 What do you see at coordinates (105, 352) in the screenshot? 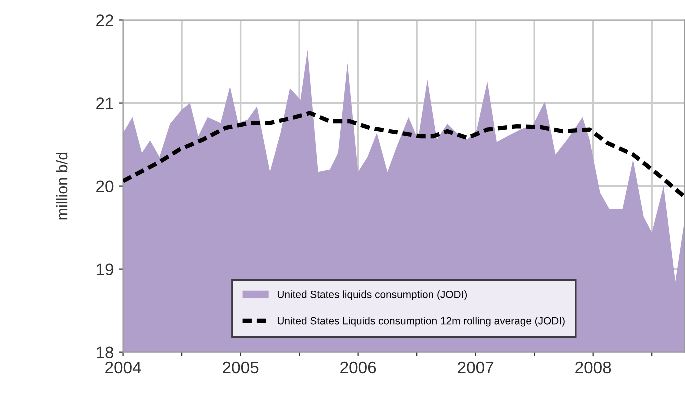
I see `y-tick-label: 18` at bounding box center [105, 352].